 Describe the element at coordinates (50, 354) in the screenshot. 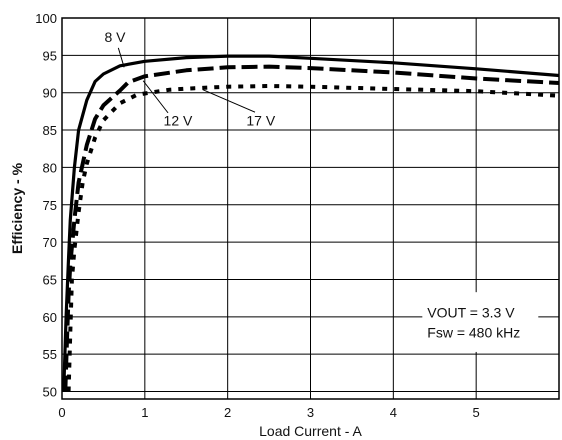

I see `y-tick-label: 55` at that location.